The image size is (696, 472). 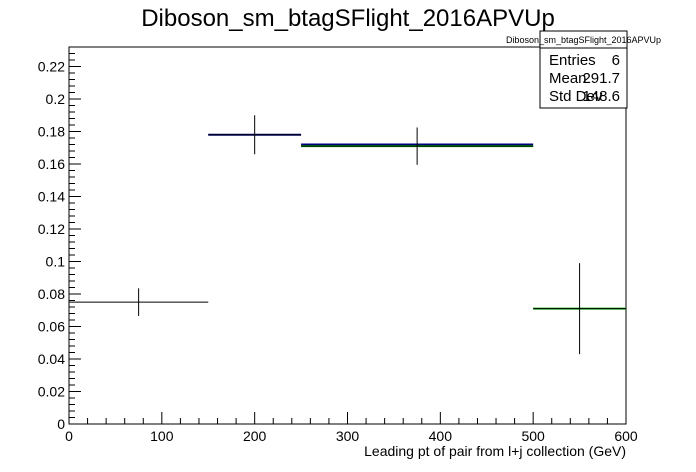 I want to click on x-axis: 0 100 200 300 400 500 600, so click(x=351, y=428).